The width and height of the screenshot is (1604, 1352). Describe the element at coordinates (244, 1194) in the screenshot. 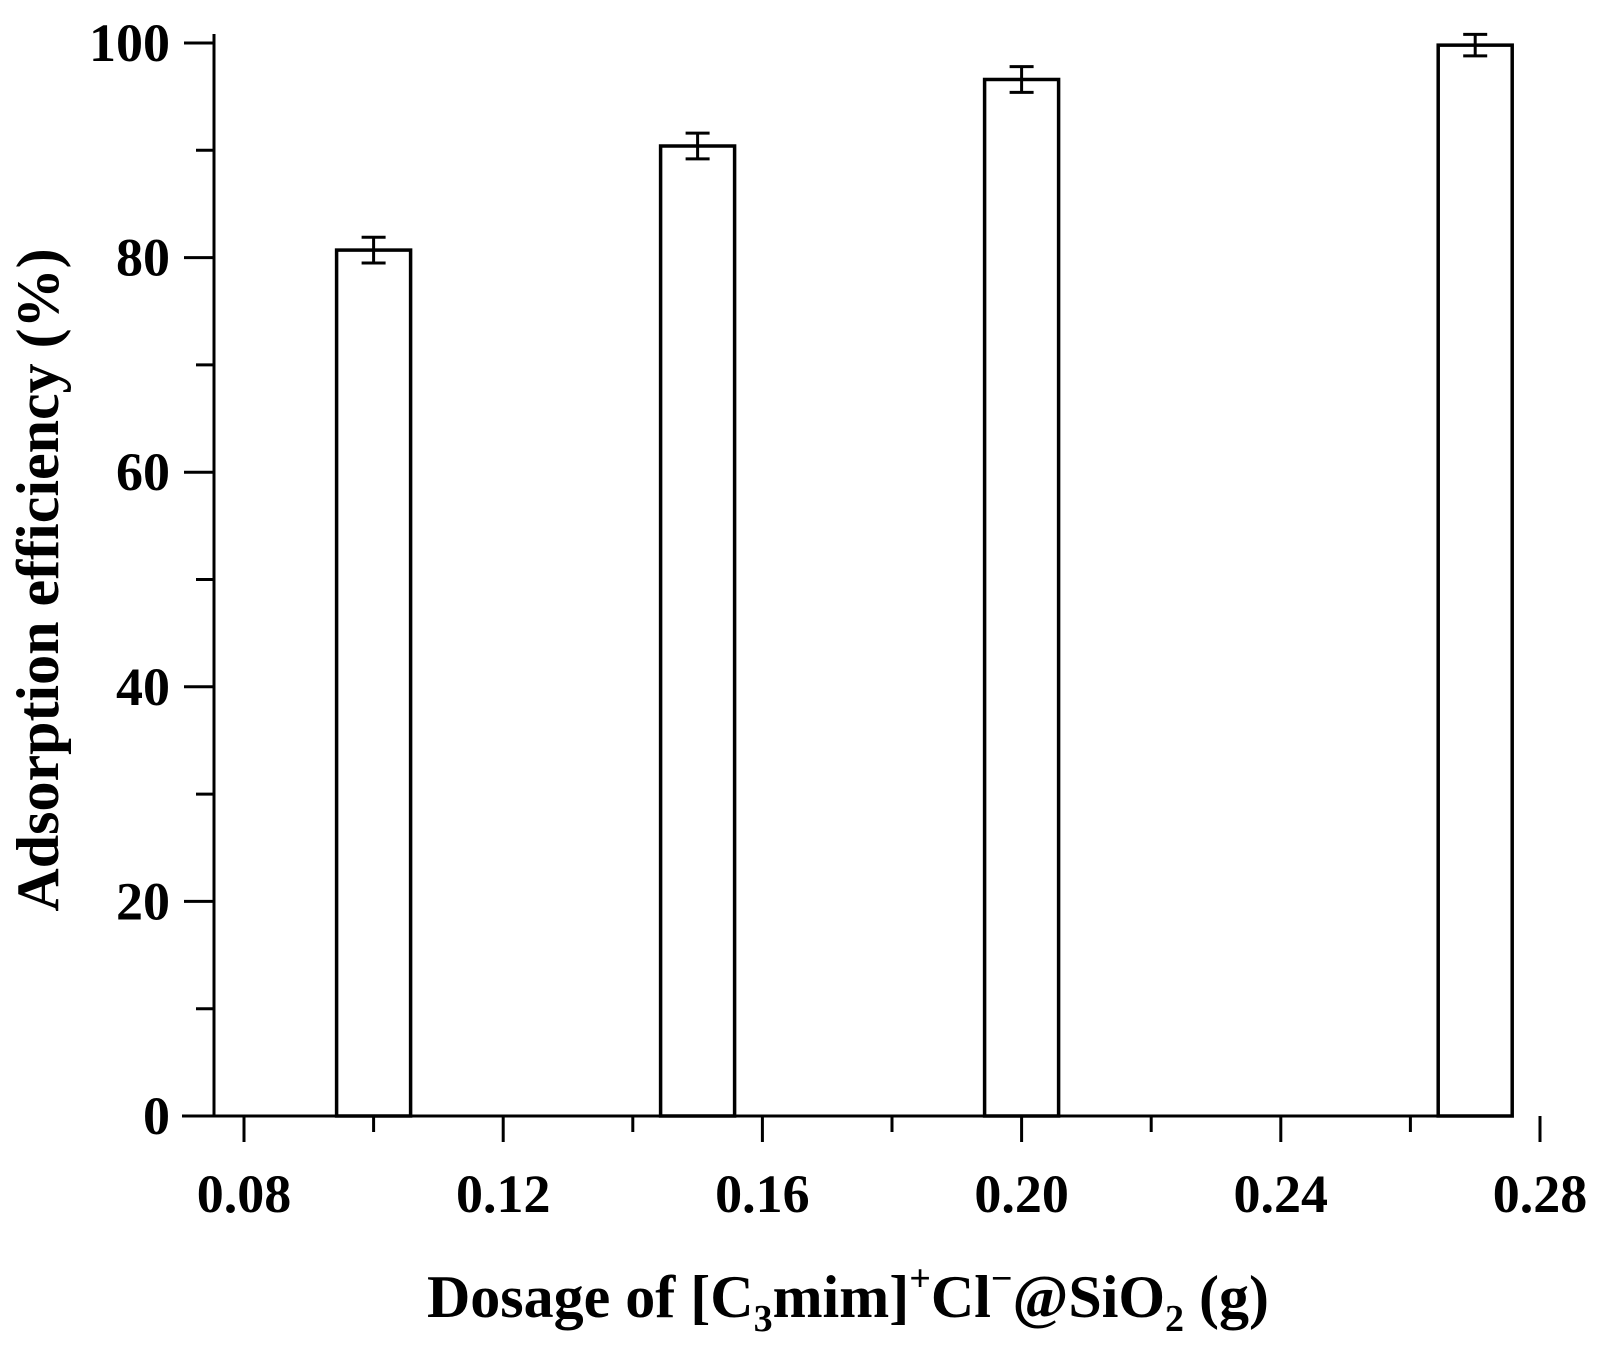

I see `x-tick-label: 0.08` at that location.